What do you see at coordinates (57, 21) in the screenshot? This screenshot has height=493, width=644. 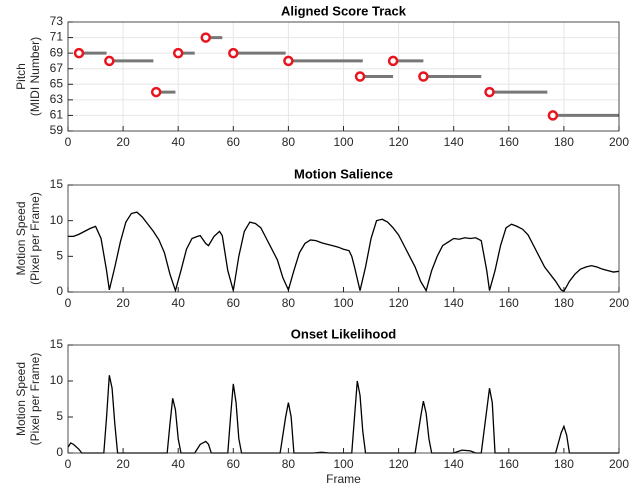 I see `y-tick-label: 73` at bounding box center [57, 21].